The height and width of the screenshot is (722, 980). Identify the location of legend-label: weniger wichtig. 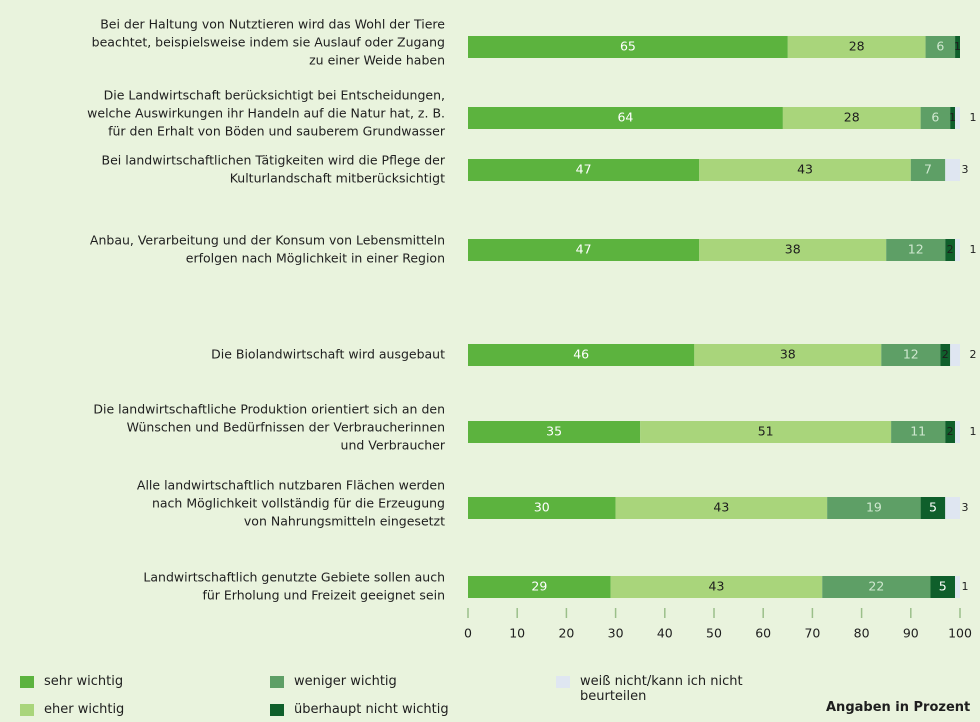
(345, 681).